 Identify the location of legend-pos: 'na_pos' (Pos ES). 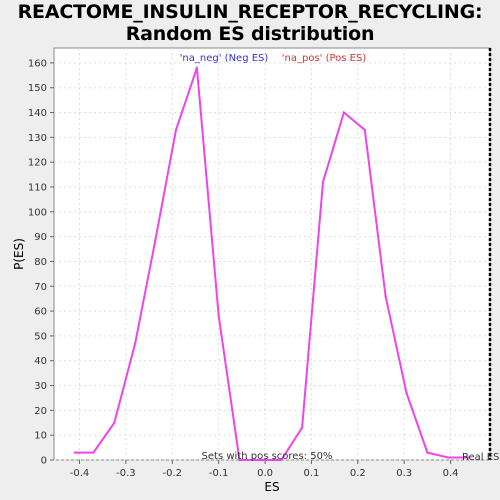
(324, 58).